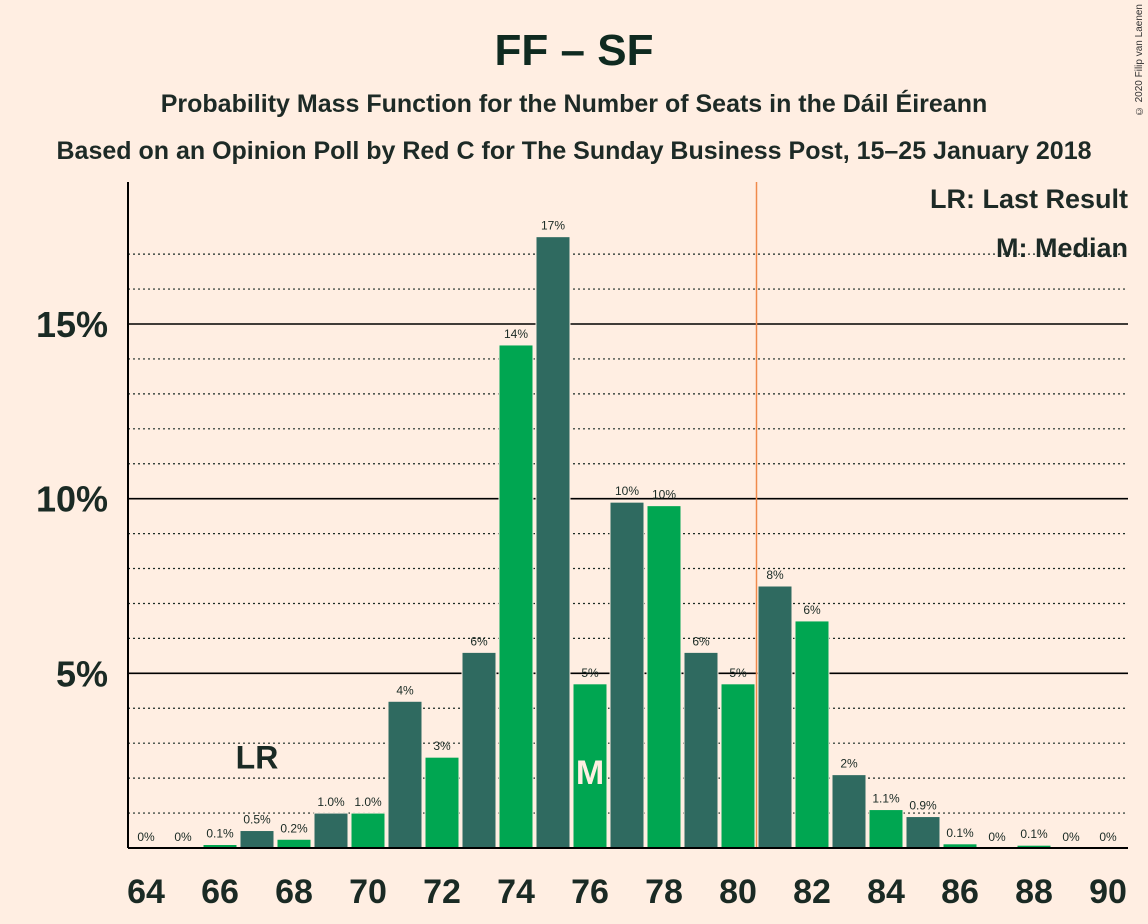 Image resolution: width=1148 pixels, height=924 pixels. What do you see at coordinates (516, 334) in the screenshot?
I see `data-label-seat-74: 14%` at bounding box center [516, 334].